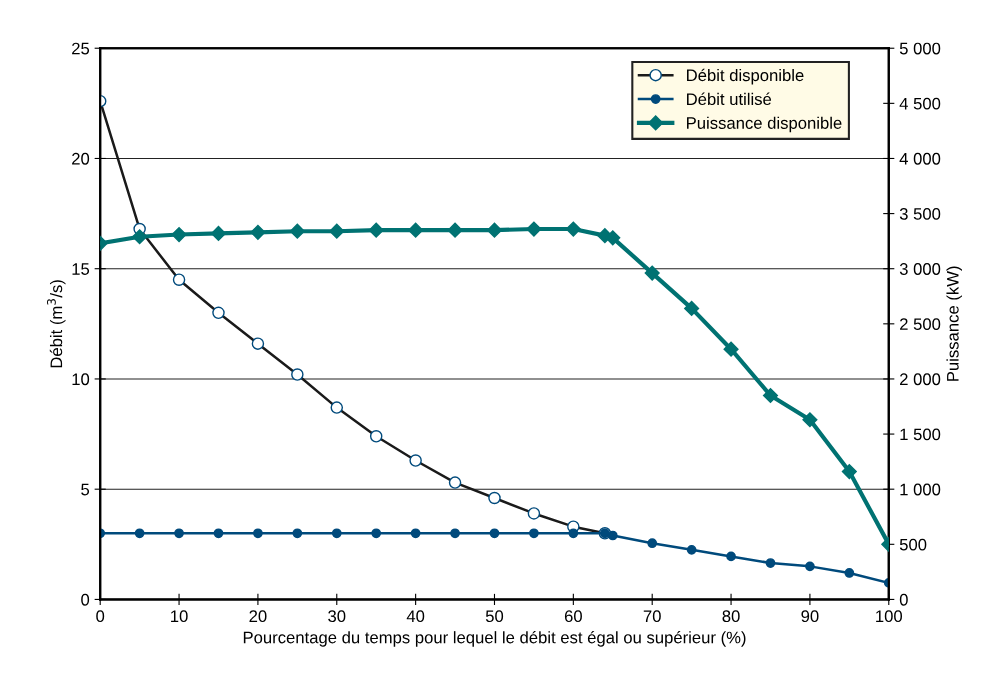 This screenshot has width=1002, height=689. I want to click on x-axis-title: Pourcentage du temps pour lequel le débit est égal ou supérieur (%), so click(494, 638).